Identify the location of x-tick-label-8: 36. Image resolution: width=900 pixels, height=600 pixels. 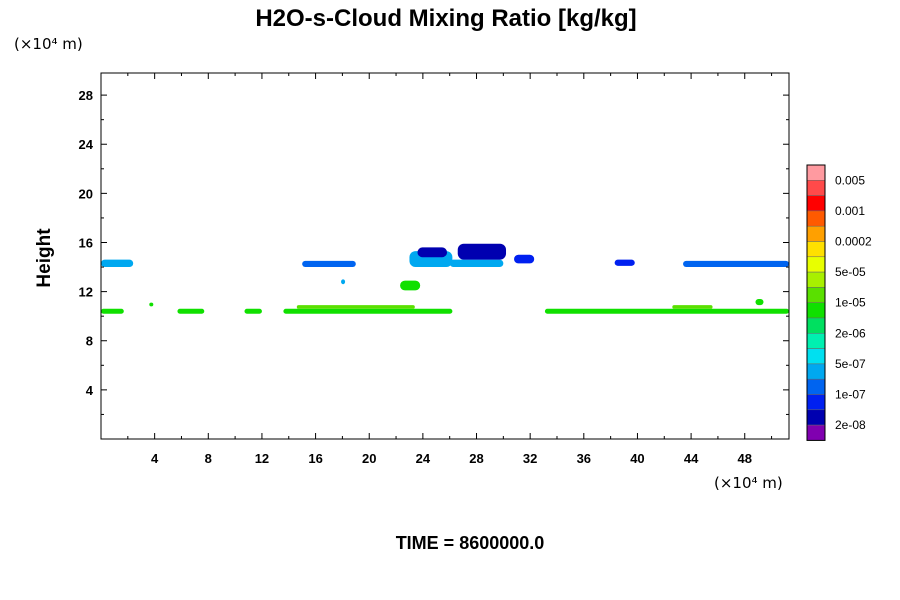
(584, 458).